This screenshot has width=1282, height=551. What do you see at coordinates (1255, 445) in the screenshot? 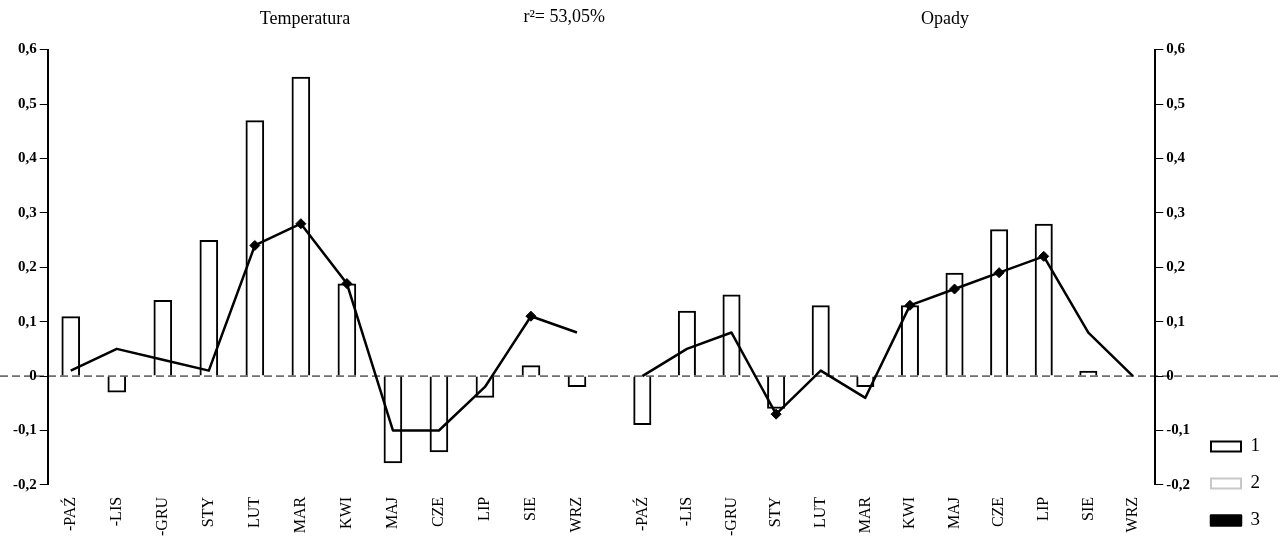
I see `legend-label: 1` at bounding box center [1255, 445].